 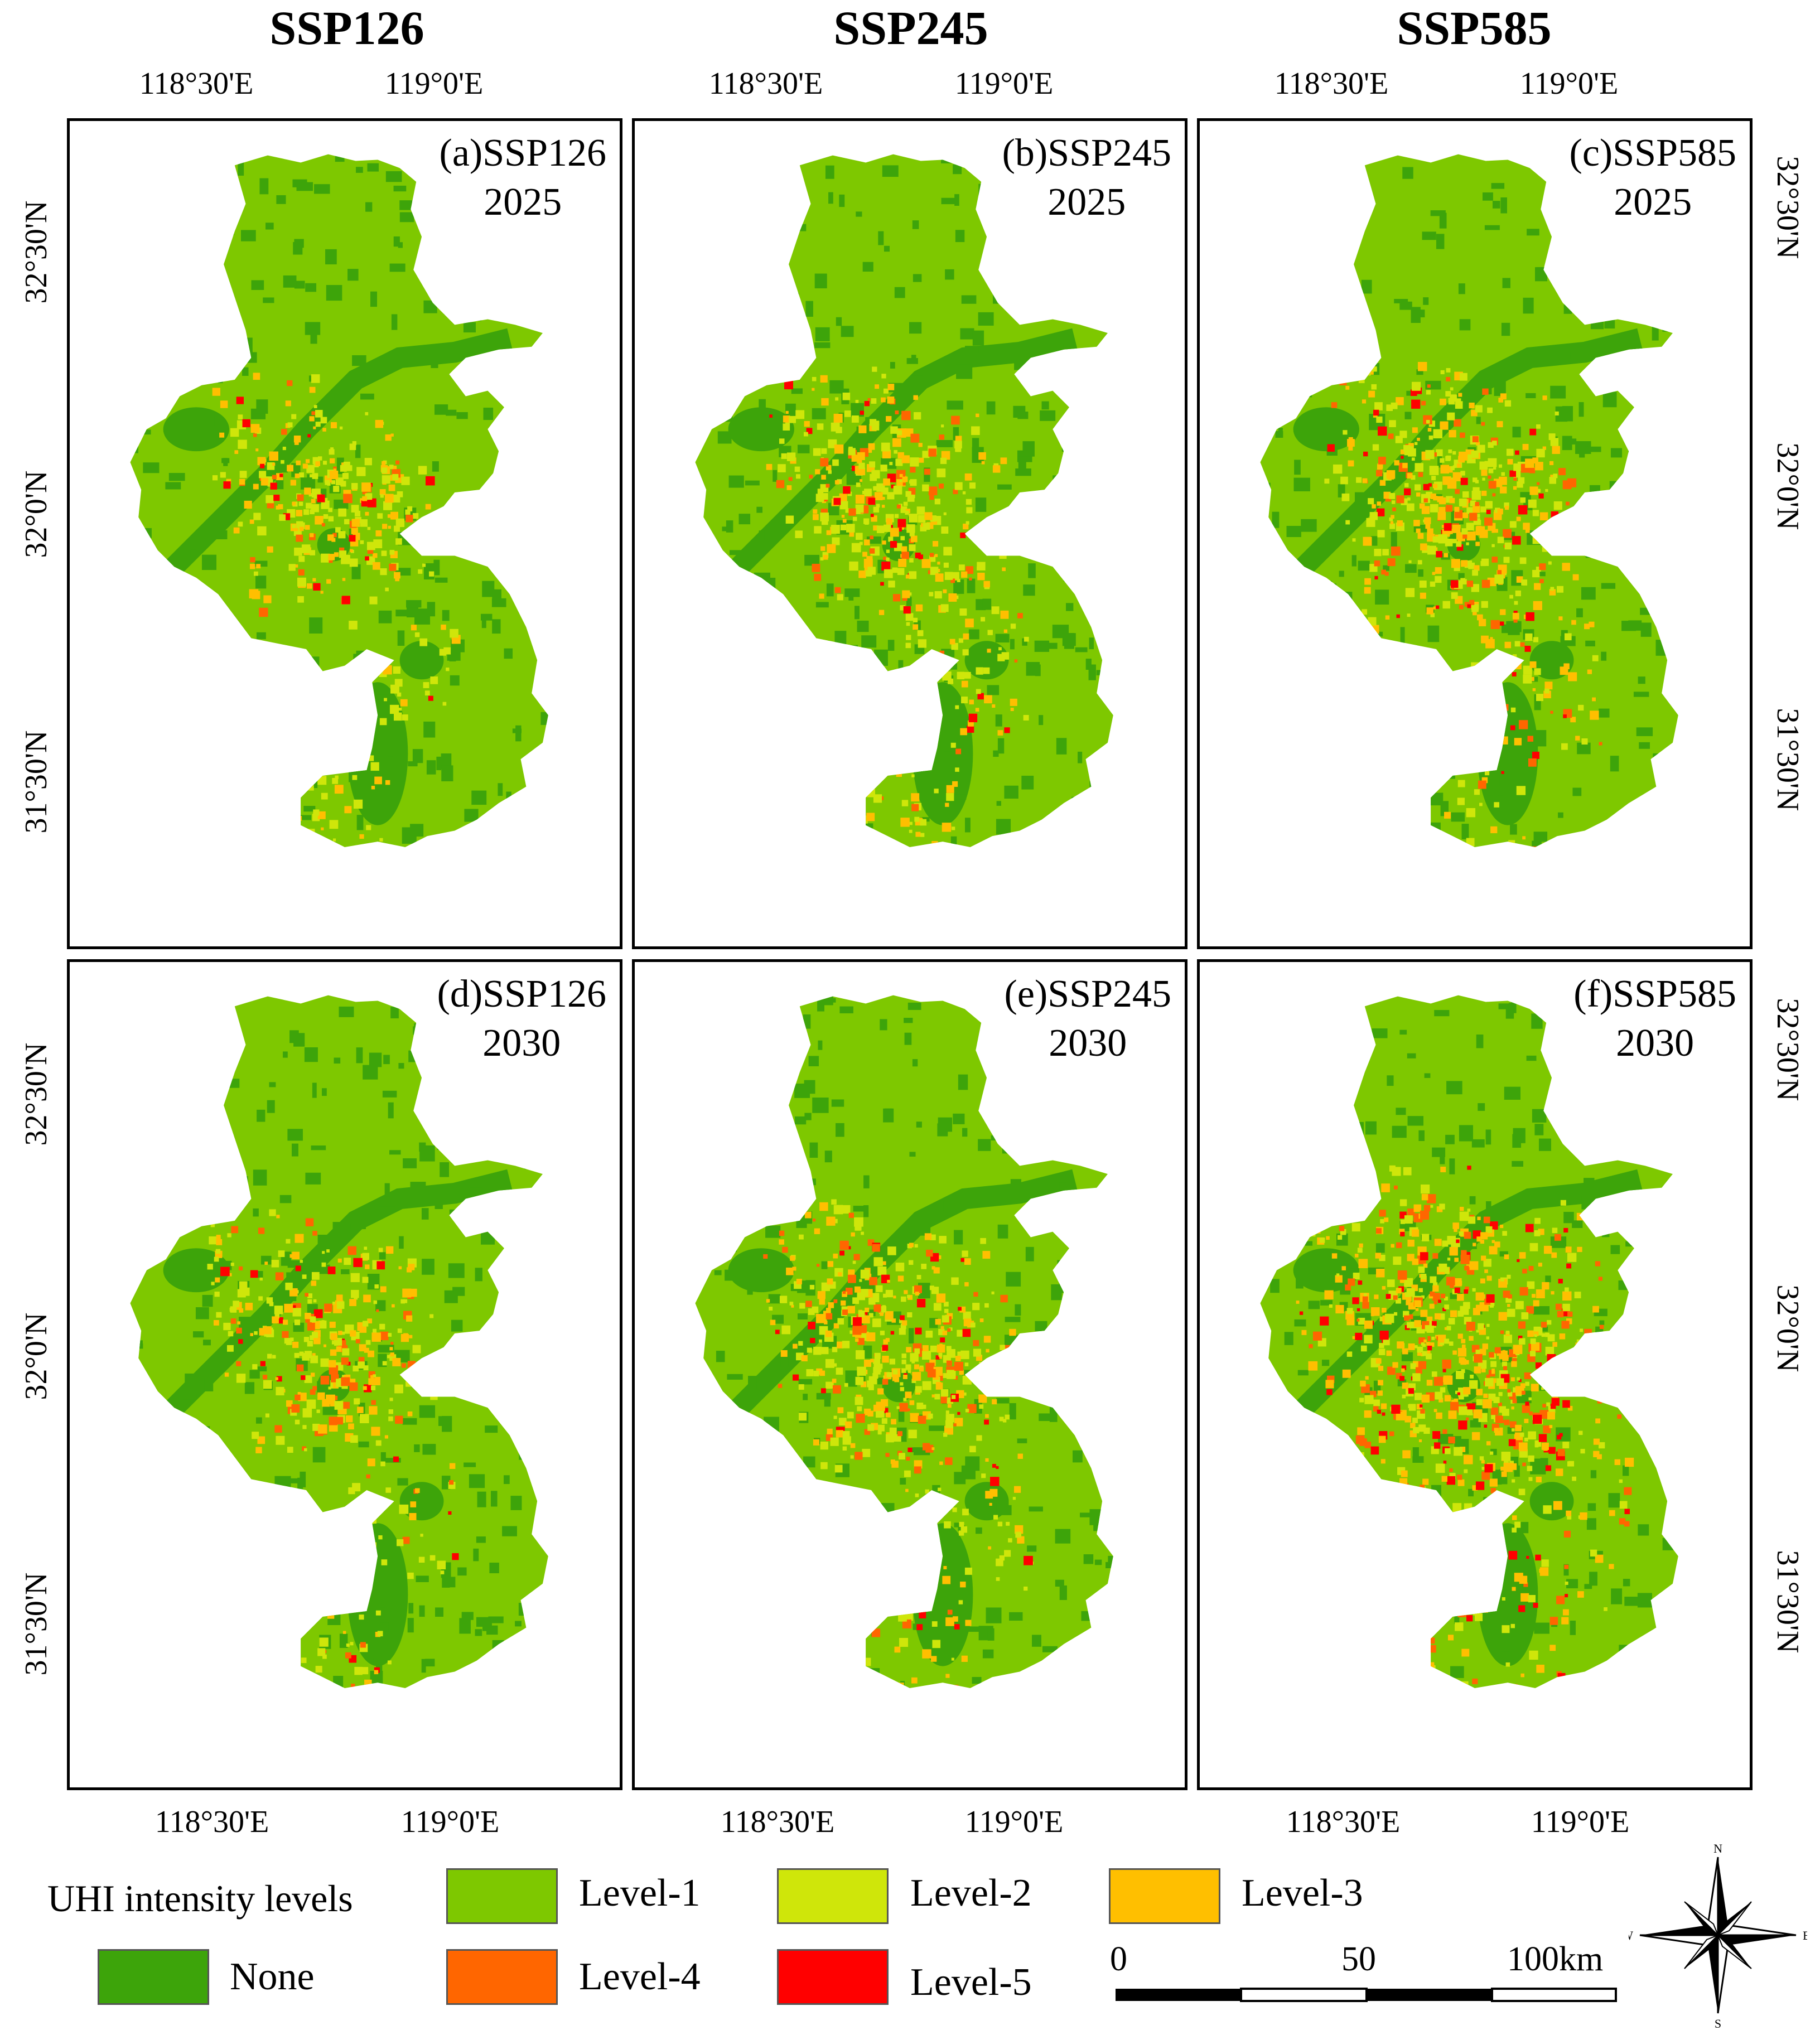 I want to click on panel-label-b: (b)SSP245 2025, so click(x=1086, y=178).